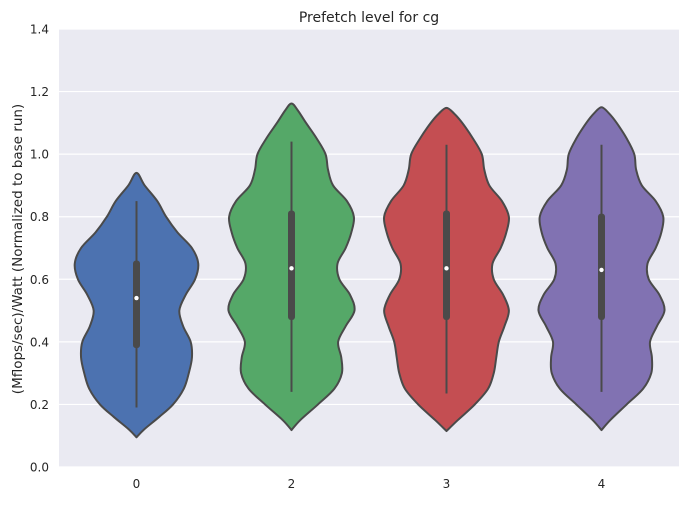 Image resolution: width=688 pixels, height=506 pixels. I want to click on y-tick-label: 1.0, so click(39, 155).